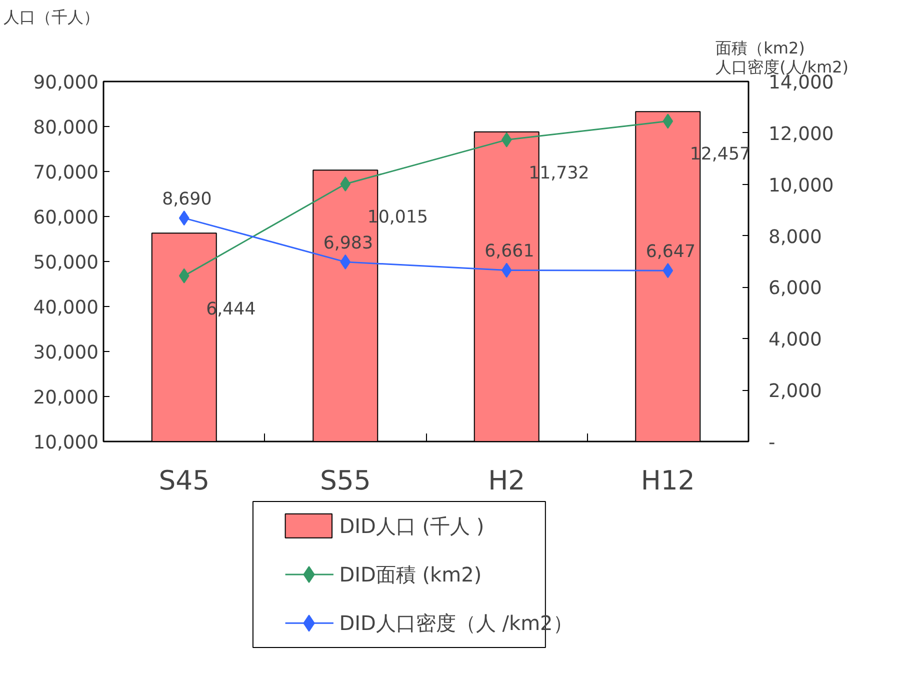 The image size is (899, 686). I want to click on y-tick-label: 40,000, so click(66, 308).